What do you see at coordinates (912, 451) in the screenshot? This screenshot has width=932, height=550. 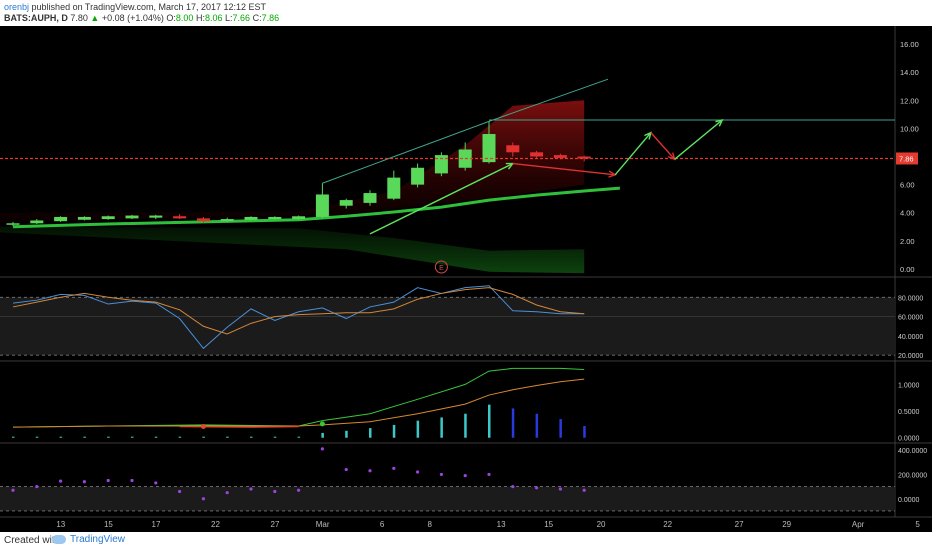 I see `cci-tick-label: 400.0000` at bounding box center [912, 451].